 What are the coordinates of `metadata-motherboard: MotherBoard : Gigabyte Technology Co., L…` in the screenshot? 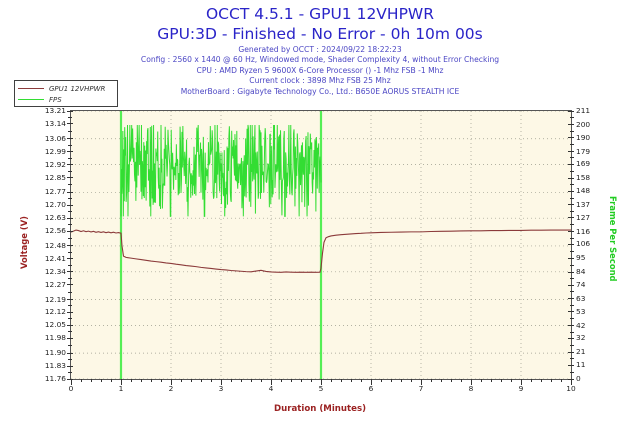 It's located at (320, 91).